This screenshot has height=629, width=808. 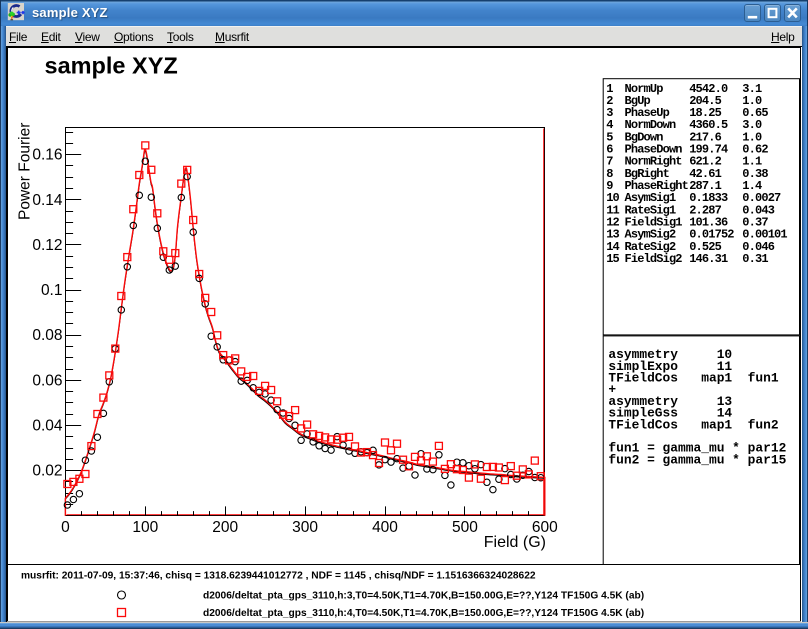 What do you see at coordinates (758, 210) in the screenshot?
I see `svg-text: 0.043` at bounding box center [758, 210].